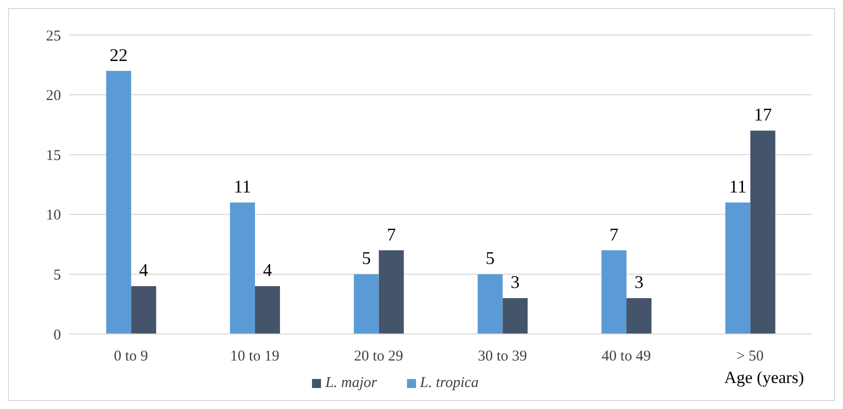 The width and height of the screenshot is (843, 409). I want to click on data-label: 22, so click(119, 54).